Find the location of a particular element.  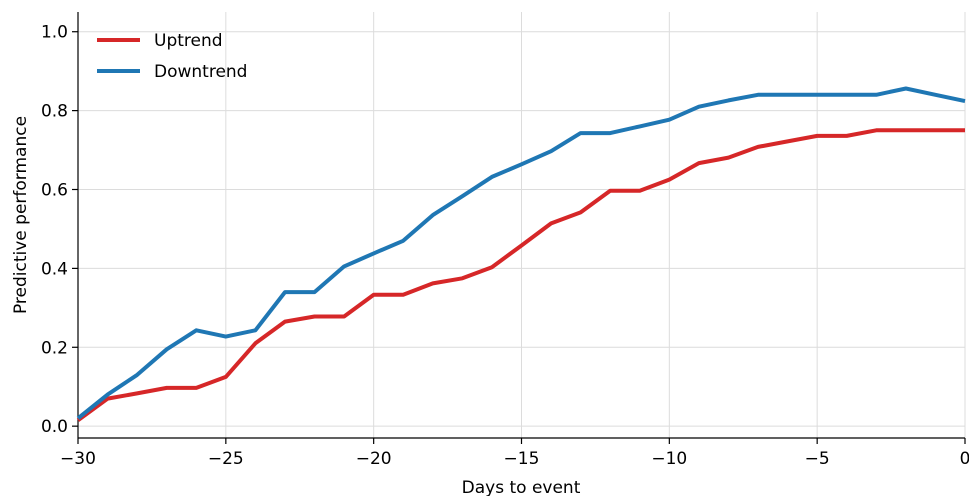

y-tick-label: 0.0 is located at coordinates (54, 427).